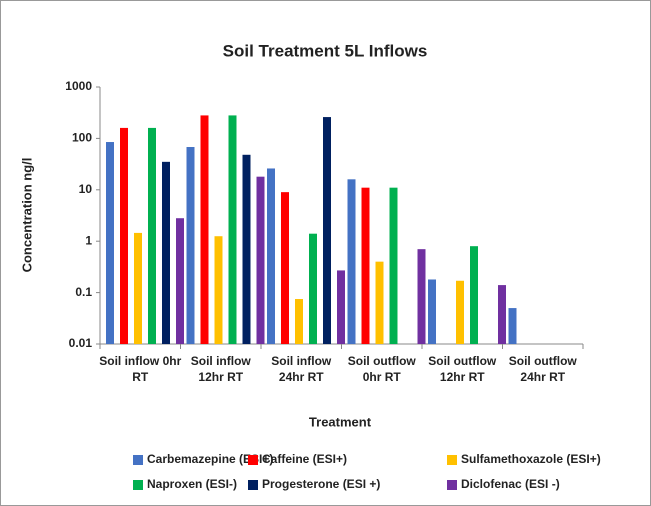 The width and height of the screenshot is (651, 506). I want to click on legend-label: Progesterone (ESI +), so click(321, 484).